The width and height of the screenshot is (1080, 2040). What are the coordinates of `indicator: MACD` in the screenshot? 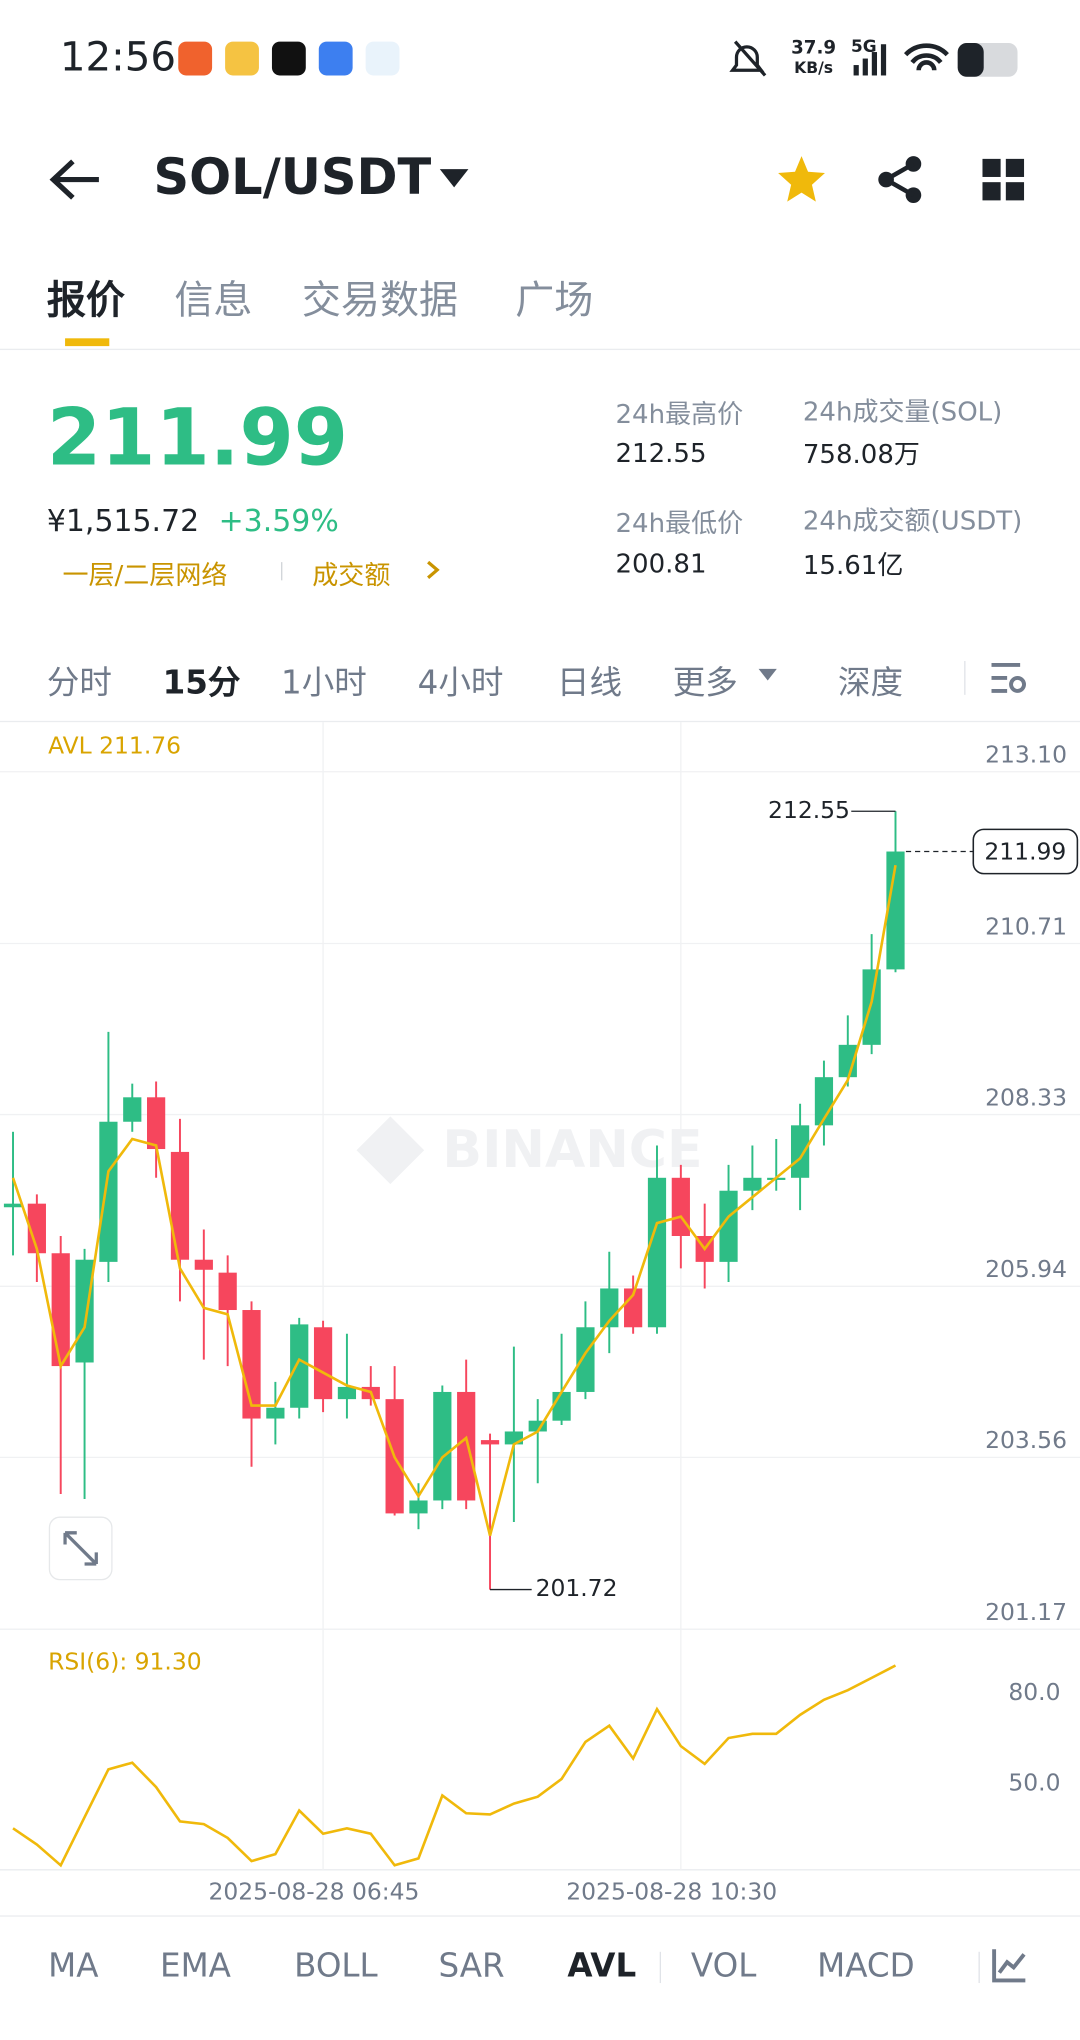 It's located at (866, 1965).